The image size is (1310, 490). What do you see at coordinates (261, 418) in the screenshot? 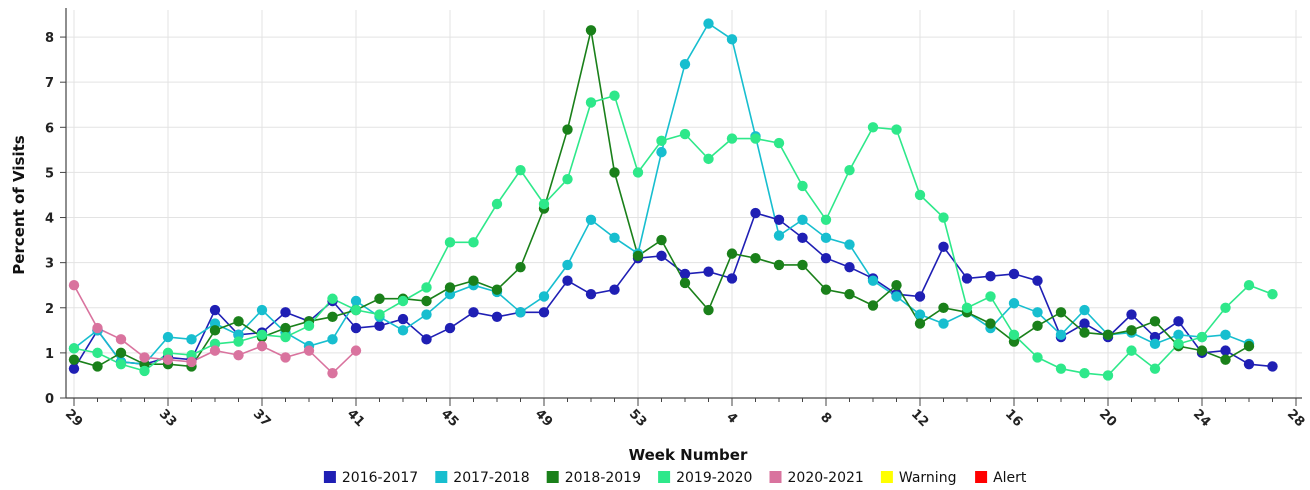
I see `x-tick-label: 37` at bounding box center [261, 418].